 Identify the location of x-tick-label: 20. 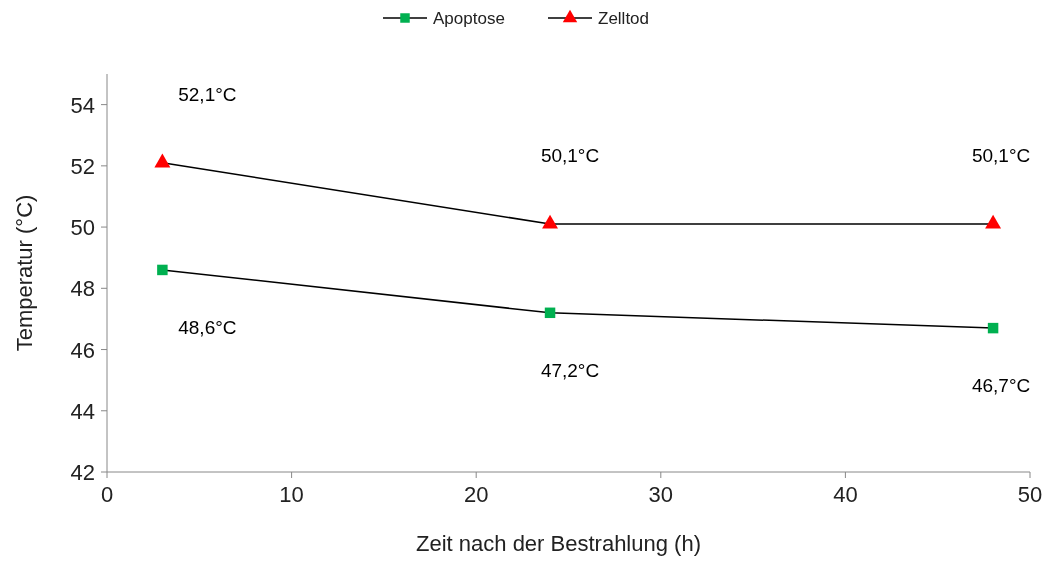
(476, 494).